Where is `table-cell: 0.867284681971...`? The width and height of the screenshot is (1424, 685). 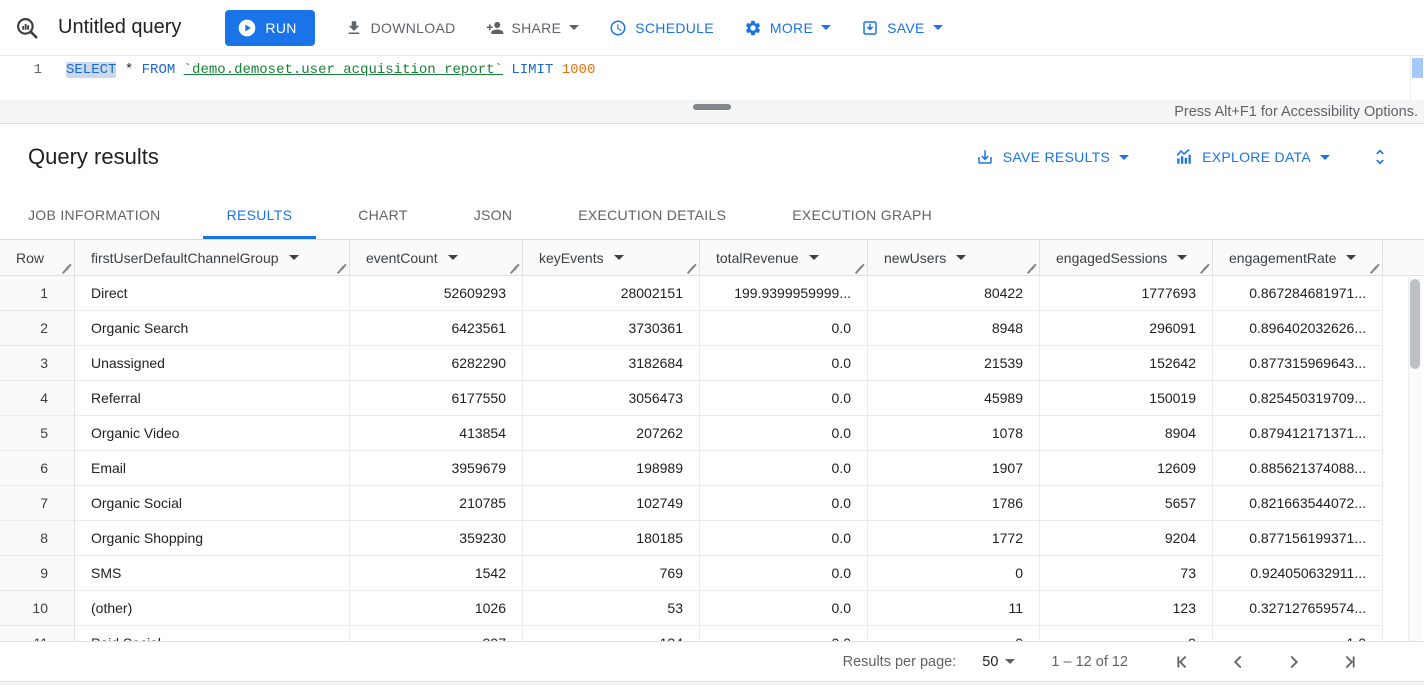 table-cell: 0.867284681971... is located at coordinates (1298, 293).